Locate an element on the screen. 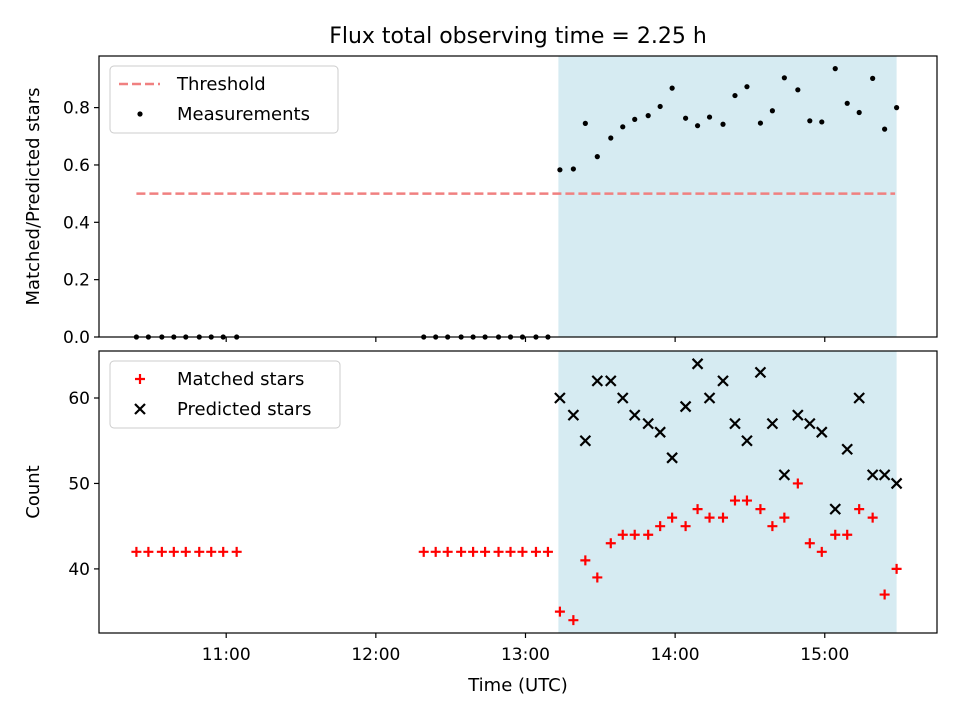  series-predicted-stars is located at coordinates (728, 436).